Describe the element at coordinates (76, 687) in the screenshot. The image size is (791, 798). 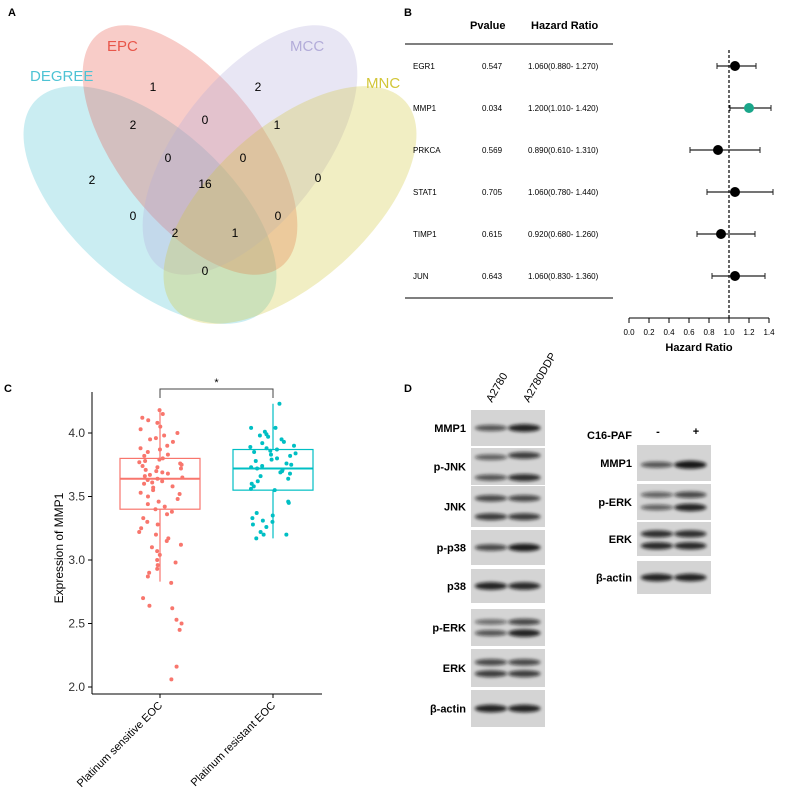
I see `y-tick-label: 2.0` at that location.